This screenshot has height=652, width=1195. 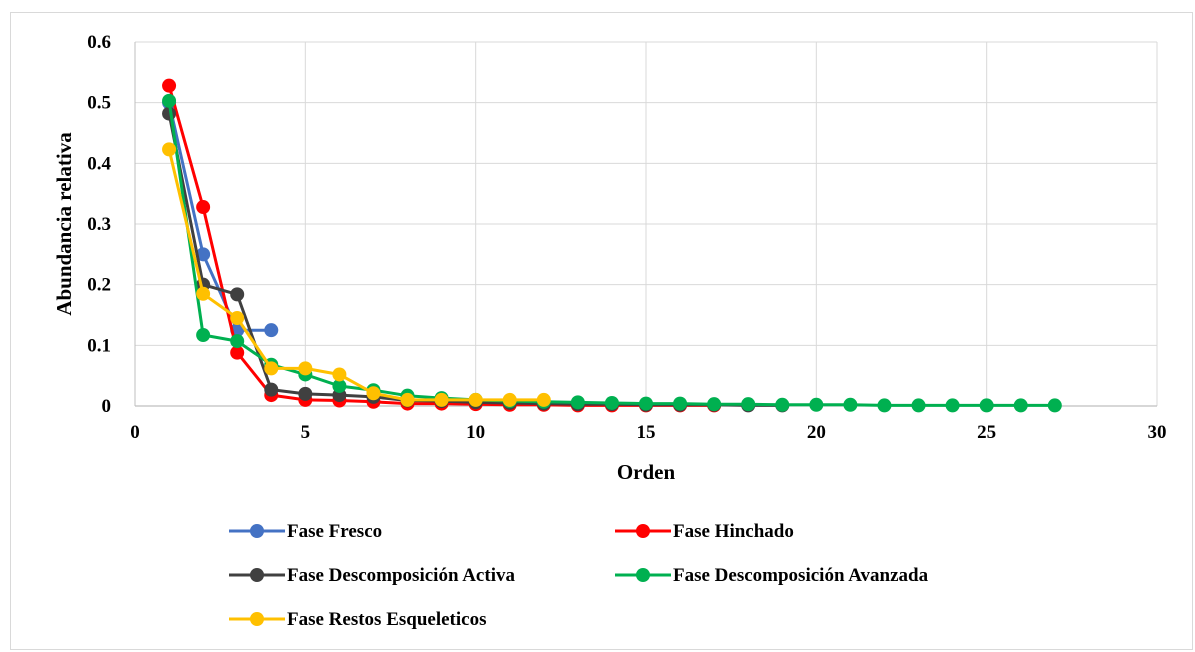 I want to click on y-tick-label: 0.3, so click(x=99, y=224).